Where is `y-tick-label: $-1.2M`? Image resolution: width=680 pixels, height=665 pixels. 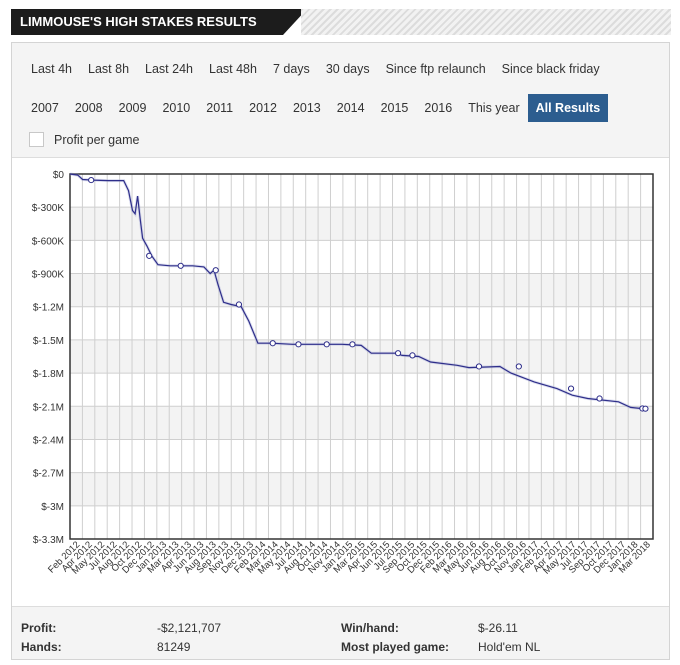 y-tick-label: $-1.2M is located at coordinates (48, 308).